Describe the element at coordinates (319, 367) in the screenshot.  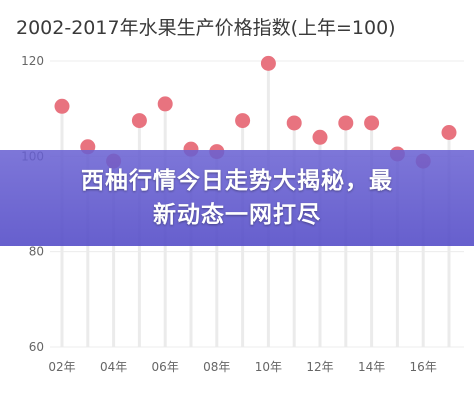
I see `x-tick-label: 12年` at that location.